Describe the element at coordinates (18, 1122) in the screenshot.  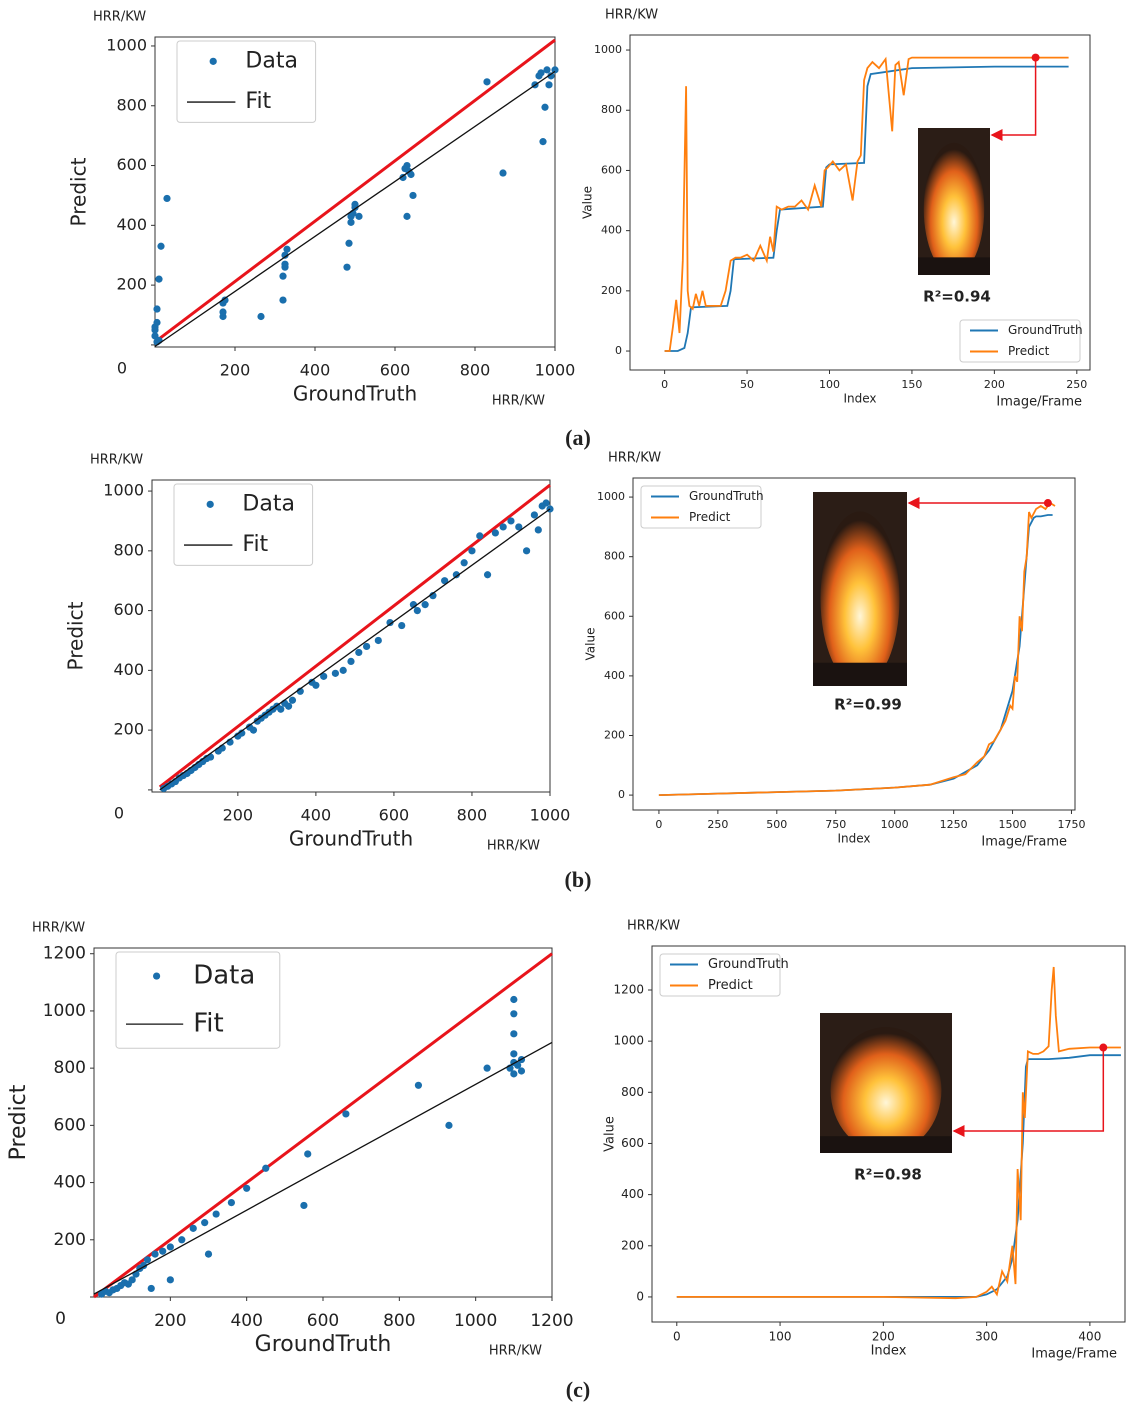
I see `y-axis-label: Predict` at that location.